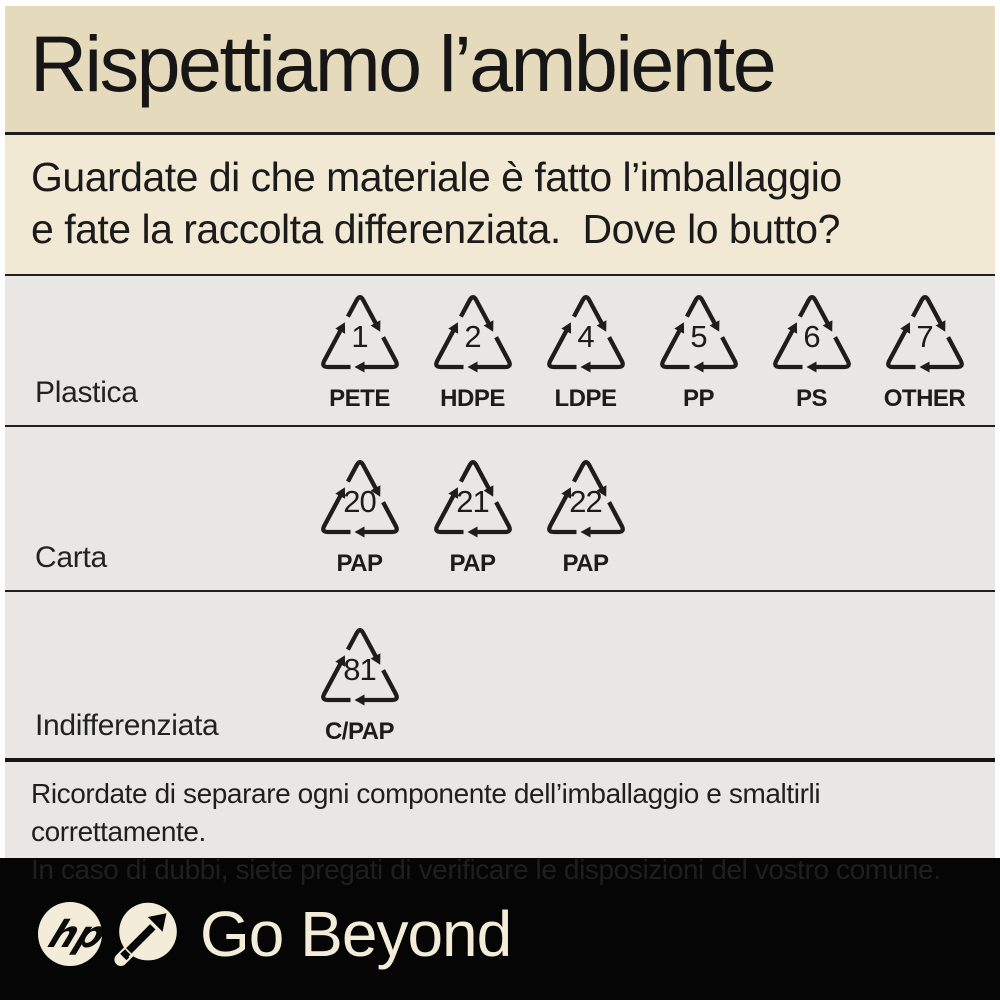 The image size is (1000, 1000). I want to click on symbol-group-carta: 20 PAP 21 PAP 22 PAP, so click(472, 513).